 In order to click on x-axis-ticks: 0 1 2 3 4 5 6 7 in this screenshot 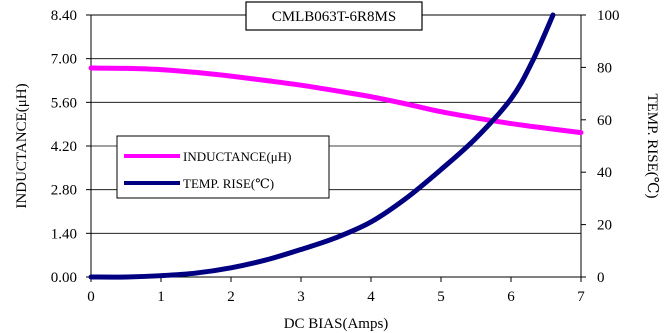, I will do `click(336, 291)`.